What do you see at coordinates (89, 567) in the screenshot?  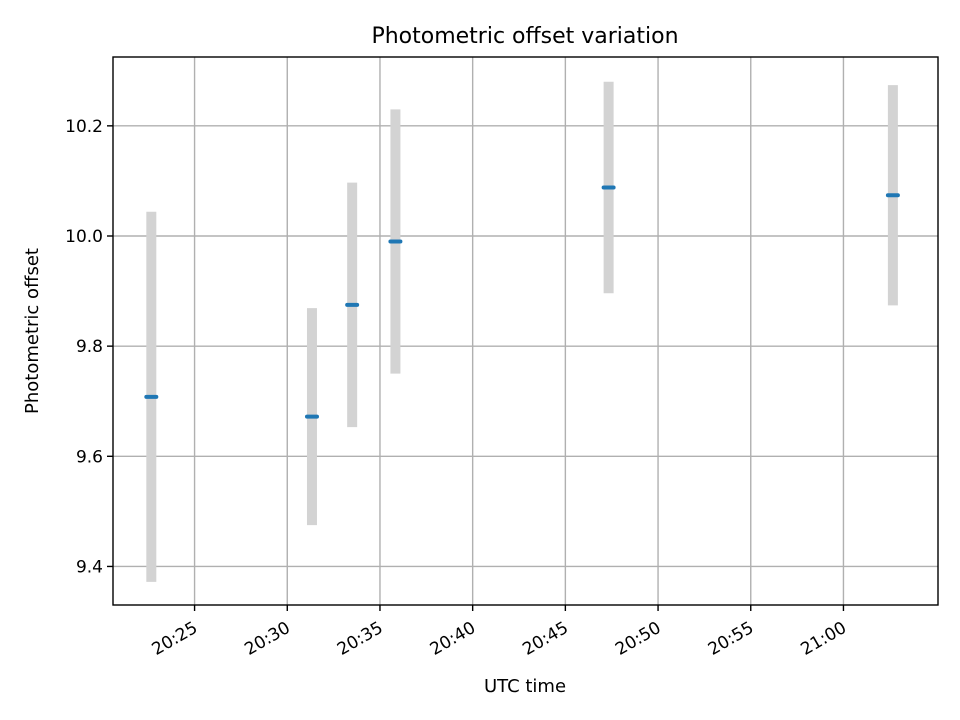 I see `y-tick-label: 9.4` at bounding box center [89, 567].